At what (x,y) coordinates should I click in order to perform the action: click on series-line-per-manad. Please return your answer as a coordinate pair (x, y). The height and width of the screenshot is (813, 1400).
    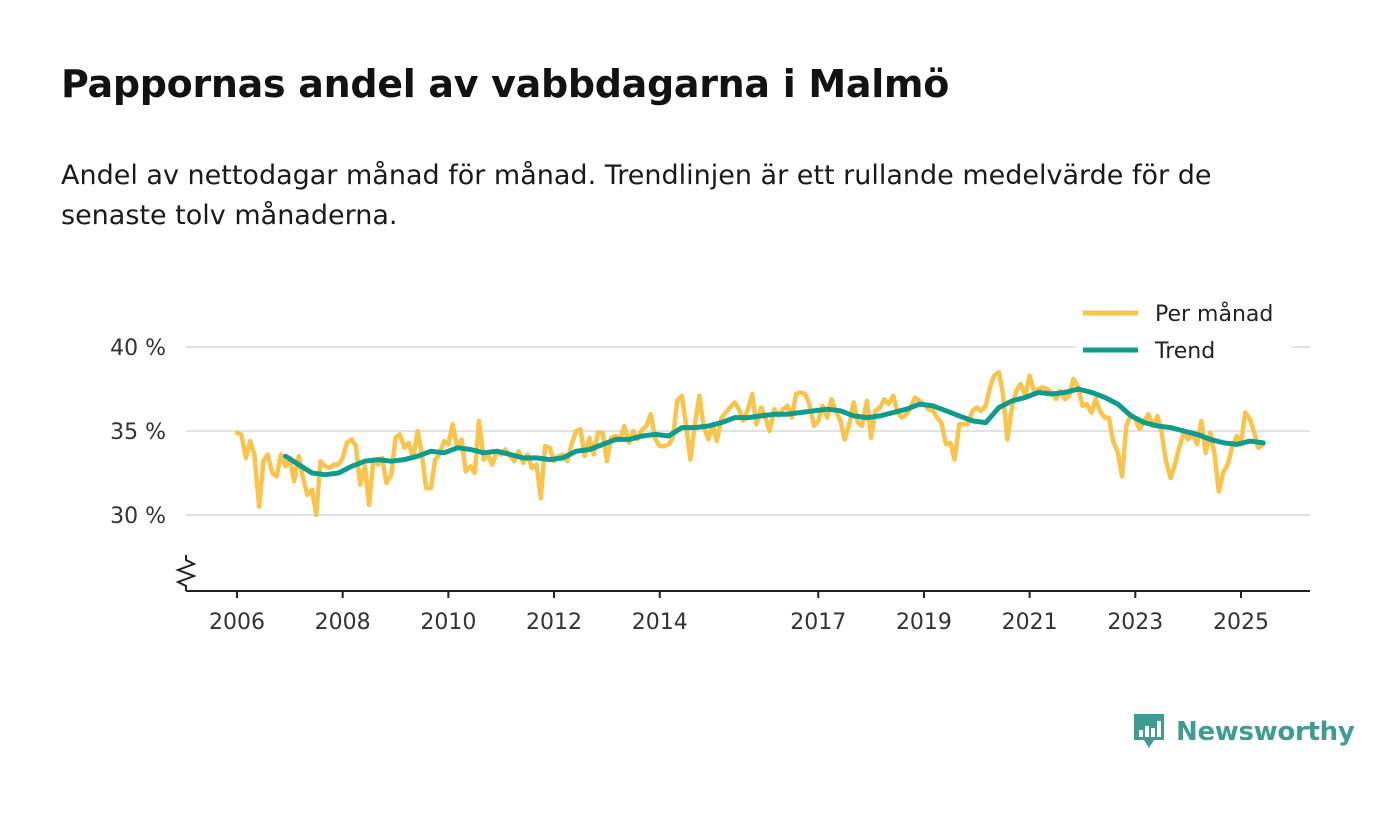
    Looking at the image, I should click on (750, 443).